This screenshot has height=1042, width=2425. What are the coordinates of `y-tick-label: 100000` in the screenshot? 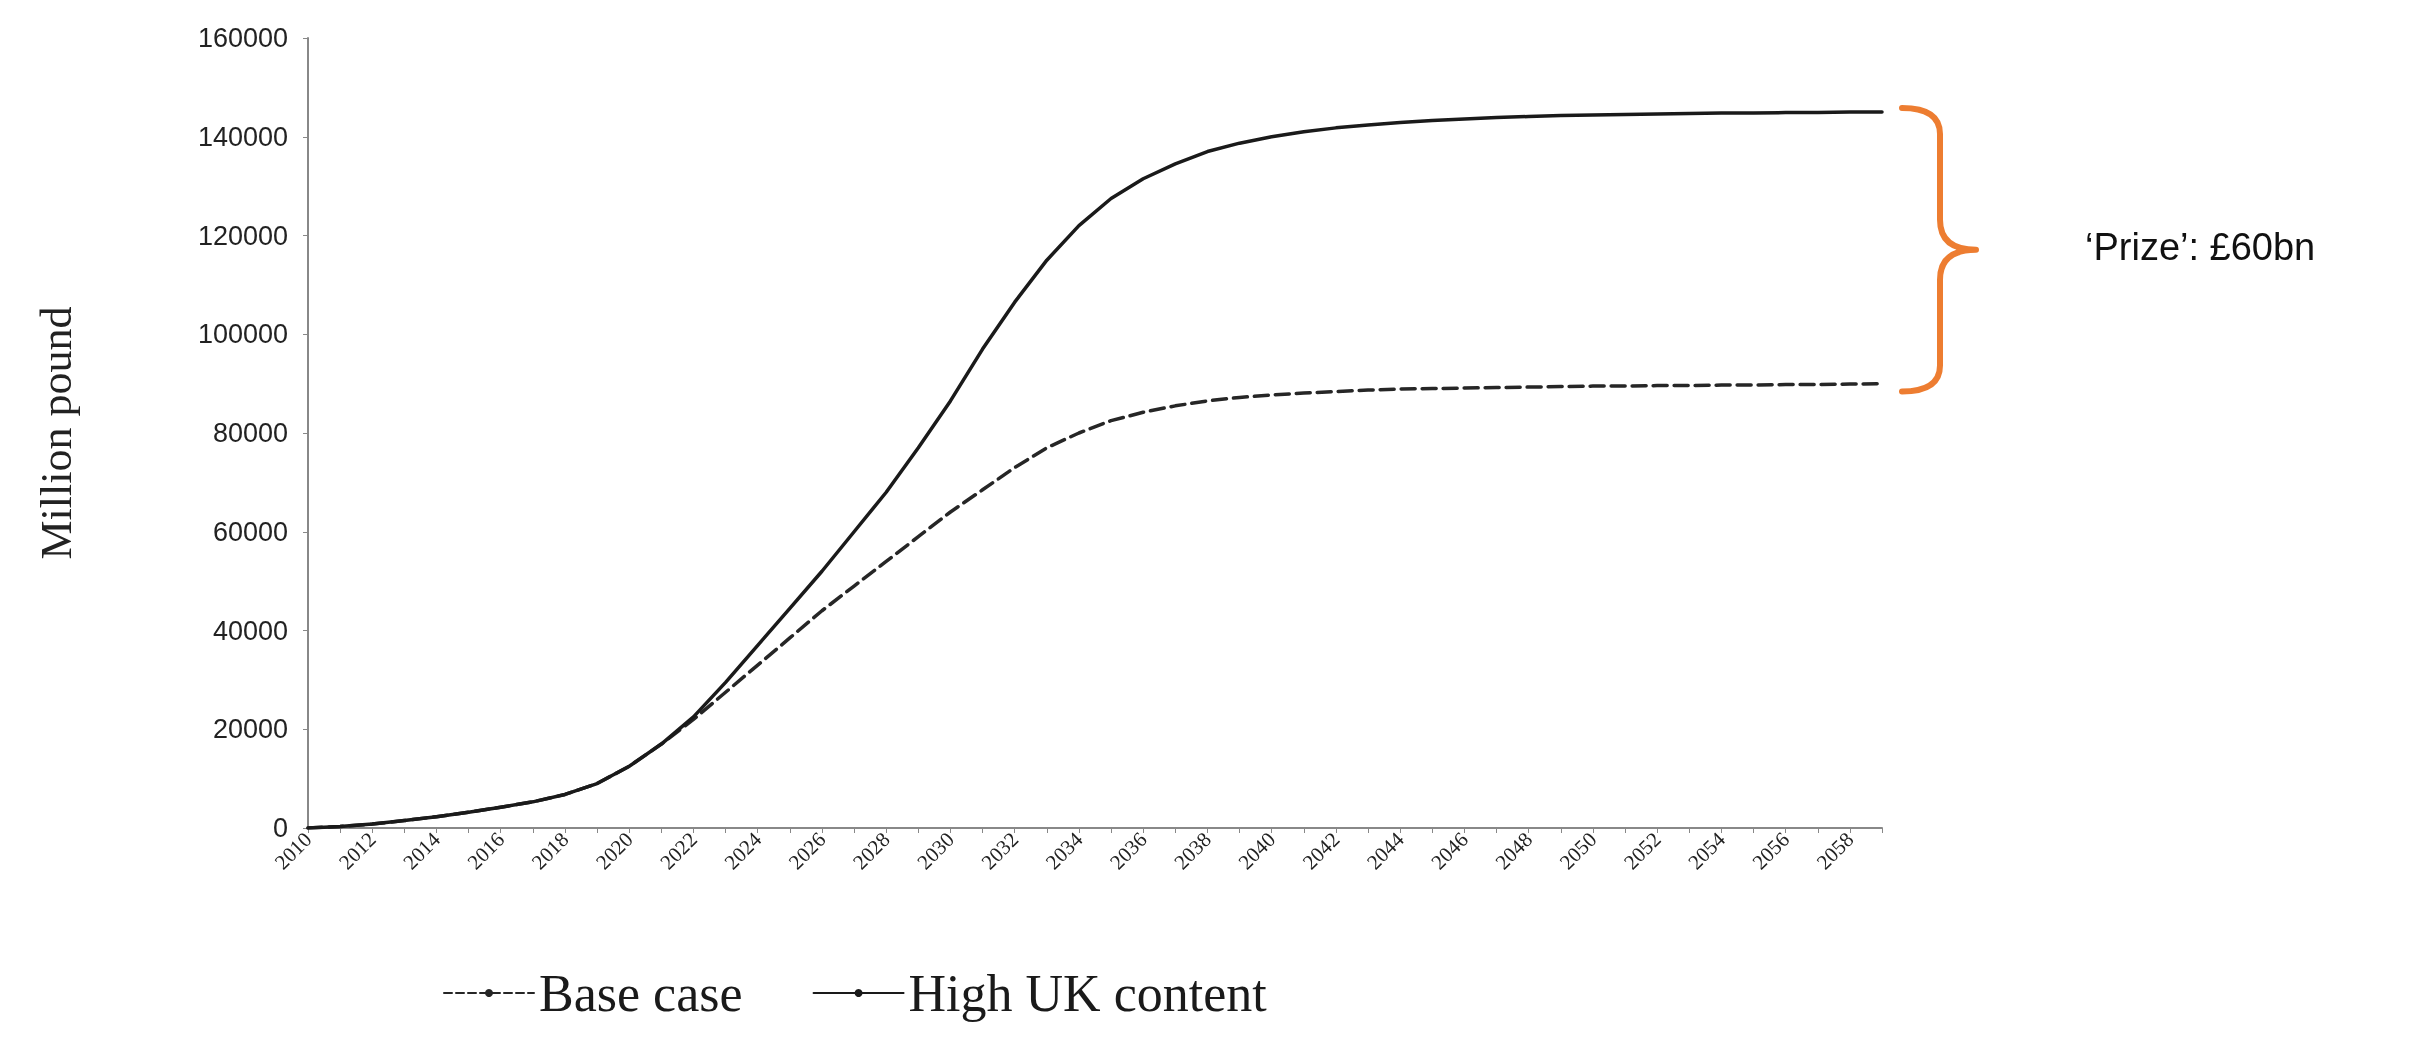 It's located at (242, 334).